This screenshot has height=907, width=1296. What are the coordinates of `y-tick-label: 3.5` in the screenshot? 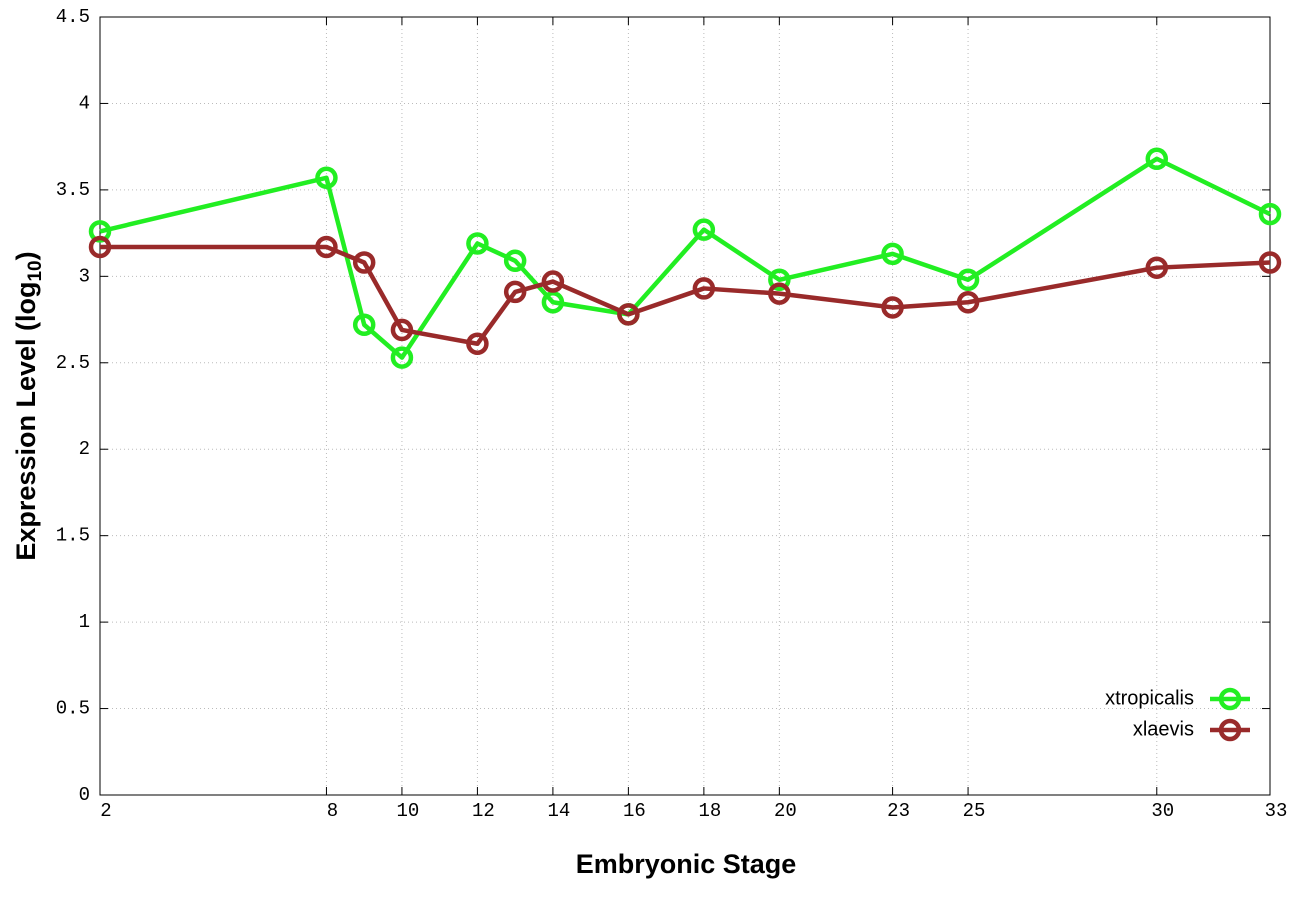 It's located at (73, 190).